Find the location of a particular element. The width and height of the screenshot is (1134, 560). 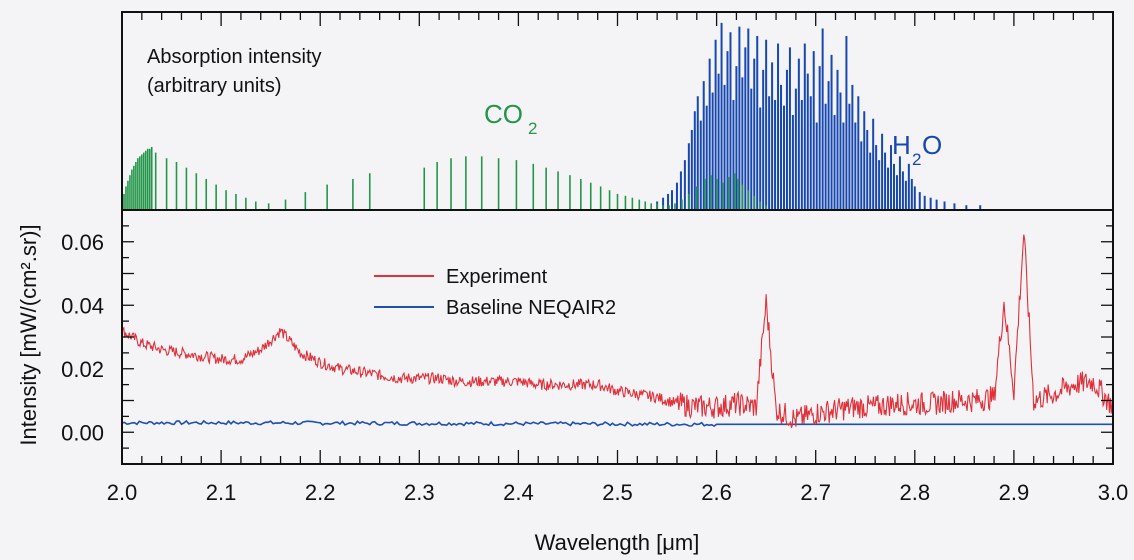

h2o-label-main: H is located at coordinates (901, 145).